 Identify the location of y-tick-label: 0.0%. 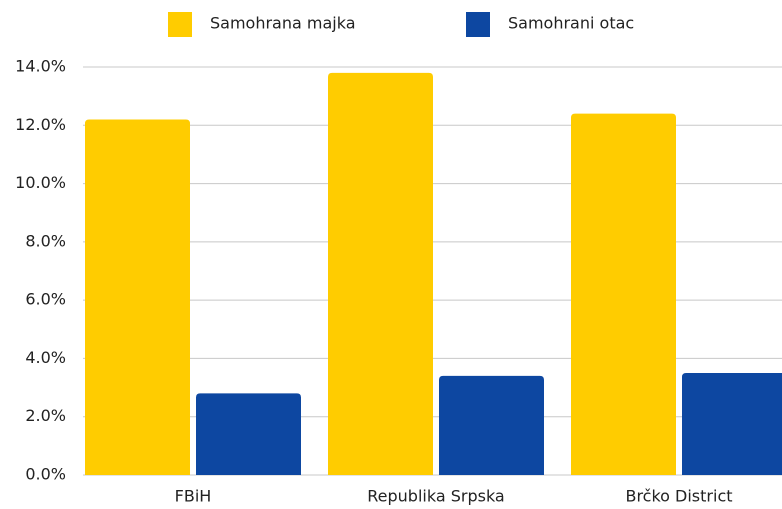
(45, 474).